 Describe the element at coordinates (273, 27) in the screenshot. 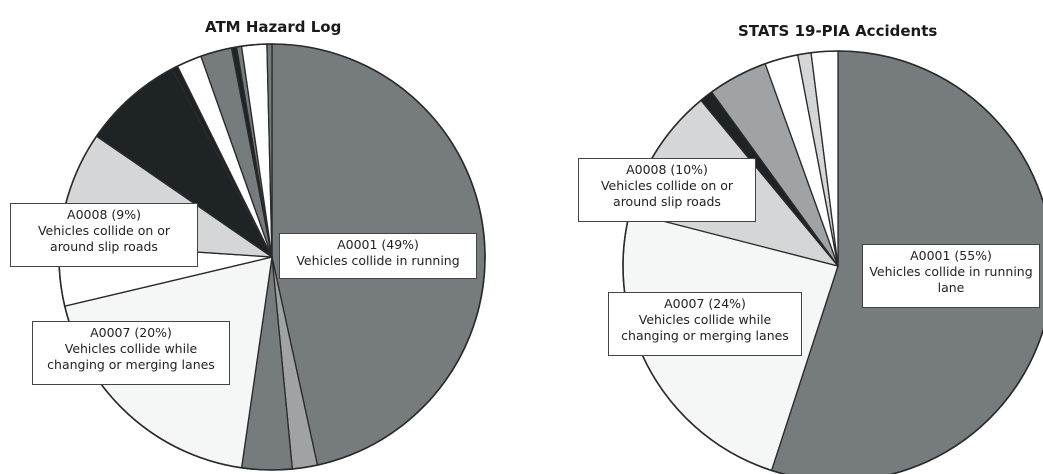

I see `chart-title-atm: ATM Hazard Log` at that location.